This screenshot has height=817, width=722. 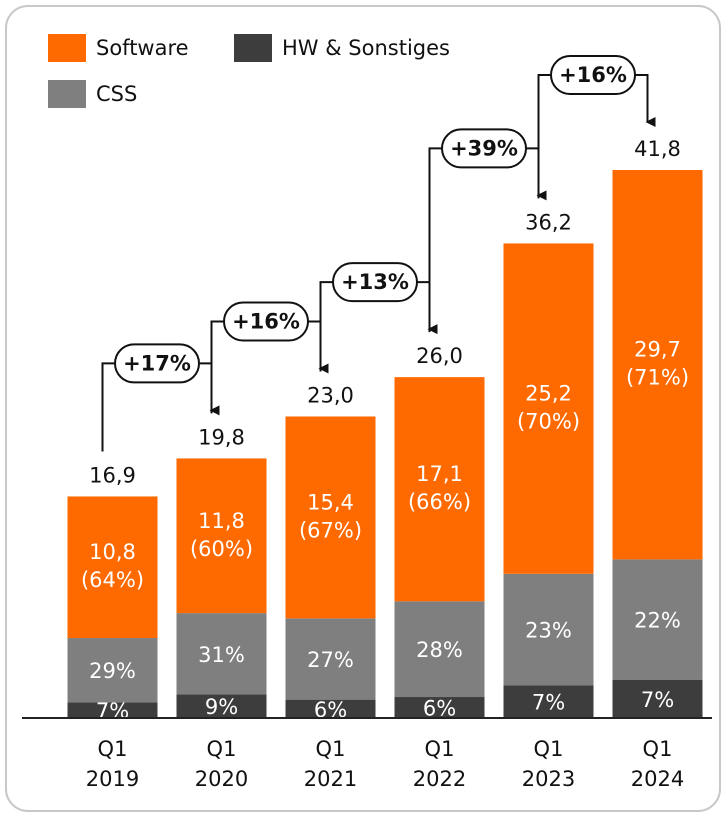 I want to click on segment-value-label: 25,2, so click(x=548, y=394).